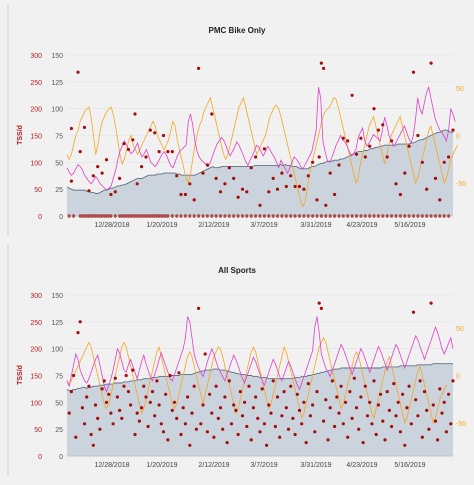 The height and width of the screenshot is (485, 474). I want to click on load-tick-label: 0, so click(61, 457).